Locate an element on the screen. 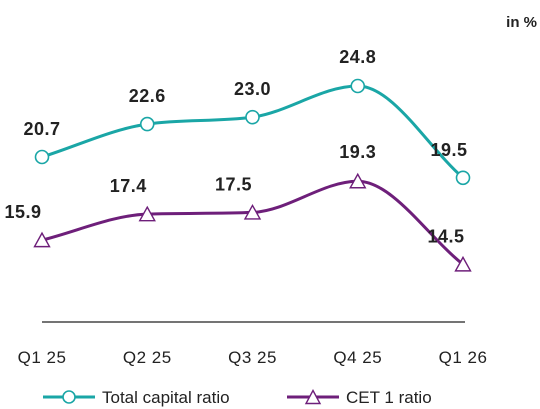 This screenshot has height=409, width=540. legend-triangle-marker-icon is located at coordinates (313, 397).